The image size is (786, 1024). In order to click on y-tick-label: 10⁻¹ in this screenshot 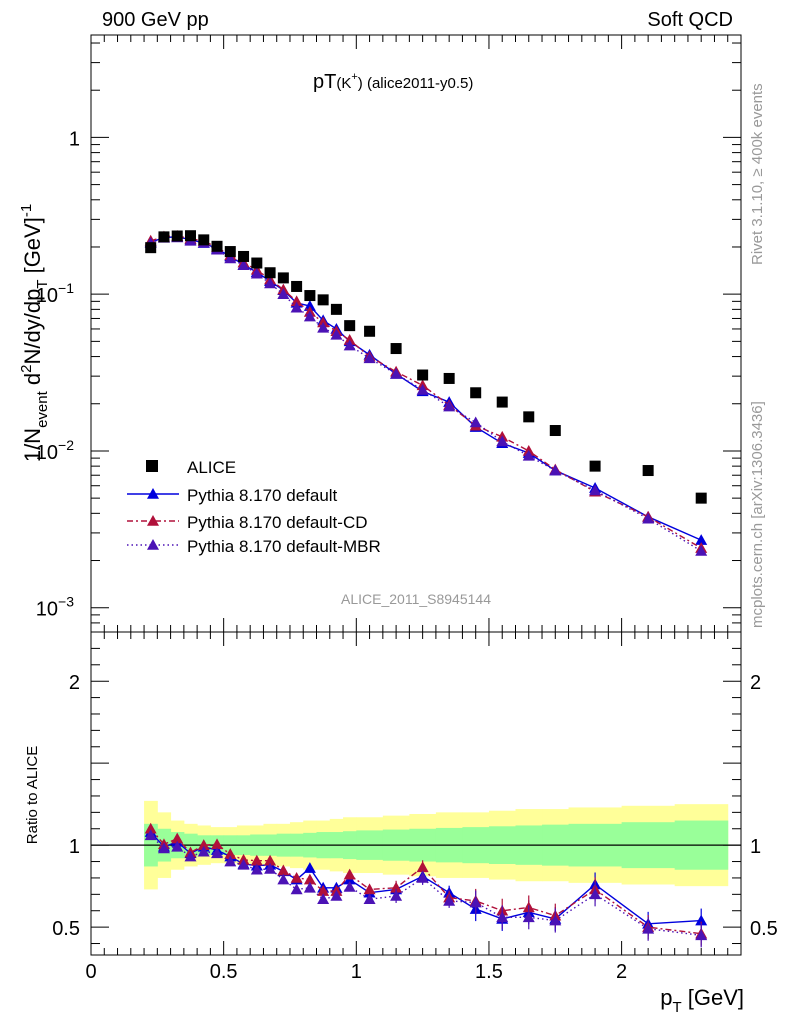, I will do `click(55, 293)`.